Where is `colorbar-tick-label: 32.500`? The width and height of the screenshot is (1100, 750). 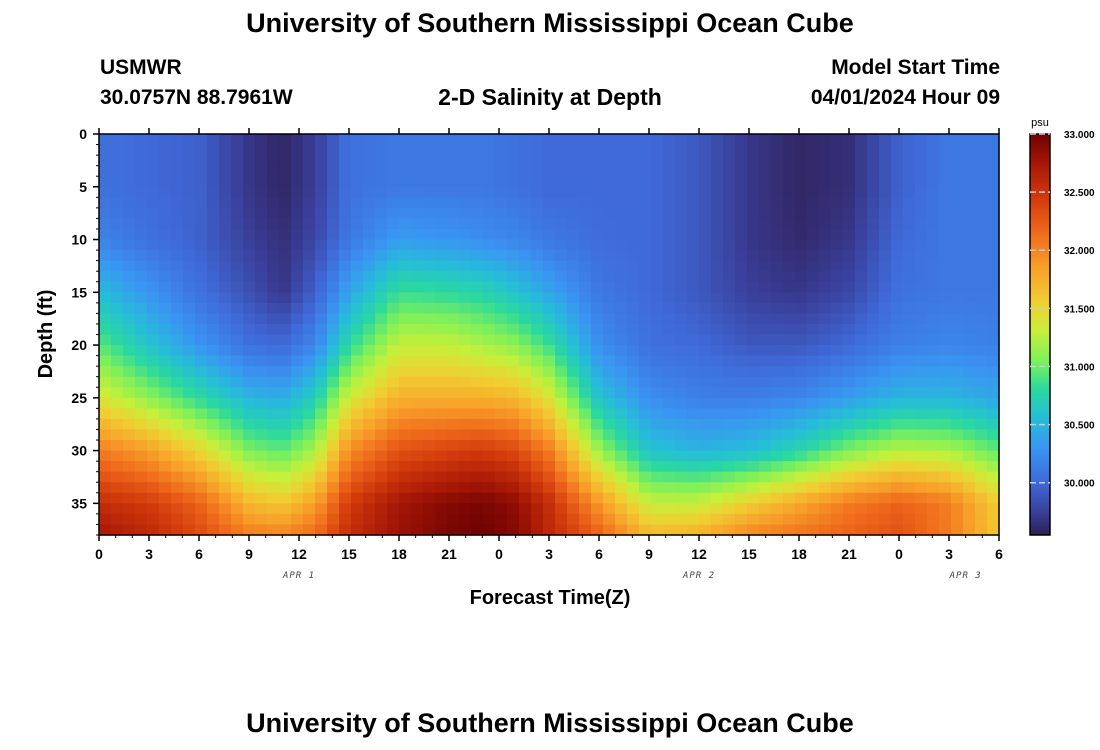
colorbar-tick-label: 32.500 is located at coordinates (1079, 193).